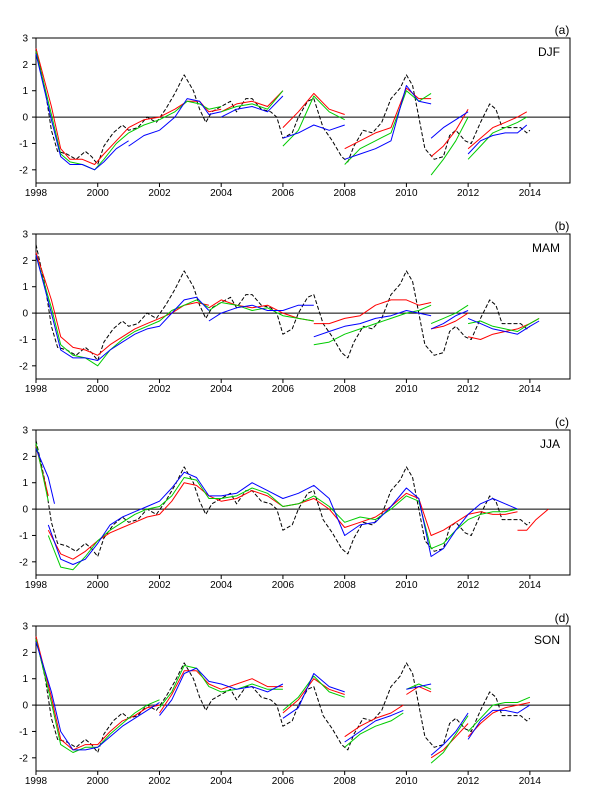 The width and height of the screenshot is (600, 800). I want to click on season-label: MAM, so click(546, 248).